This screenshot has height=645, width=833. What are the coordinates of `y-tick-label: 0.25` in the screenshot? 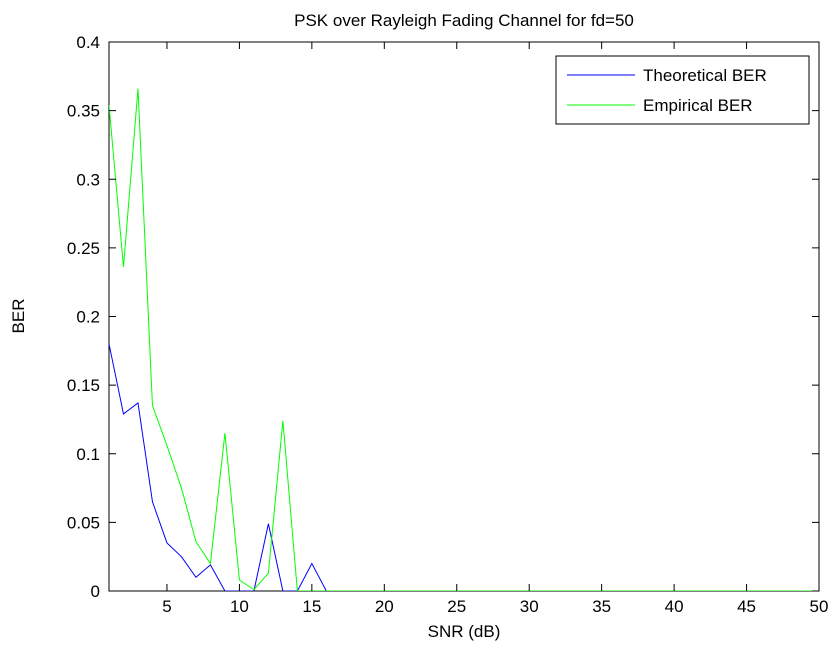 It's located at (83, 248).